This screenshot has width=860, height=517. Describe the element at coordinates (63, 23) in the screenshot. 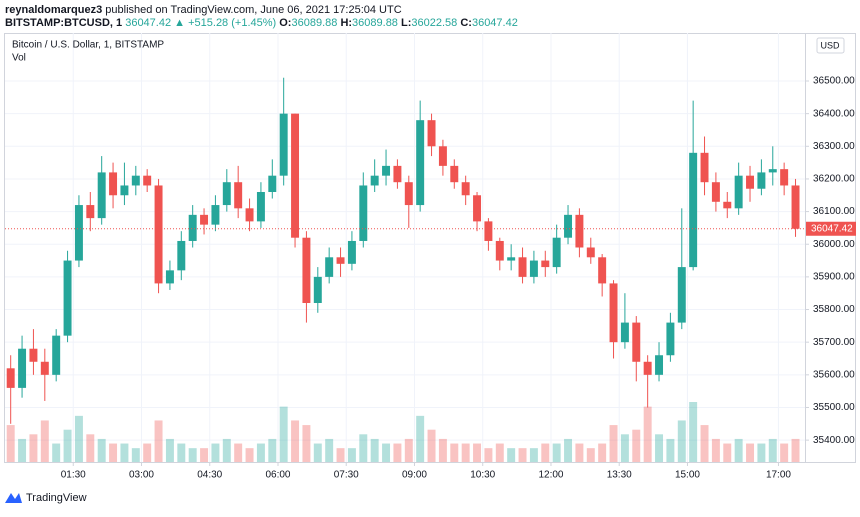

I see `symbol: BITSTAMP:BTCUSD, 1` at that location.